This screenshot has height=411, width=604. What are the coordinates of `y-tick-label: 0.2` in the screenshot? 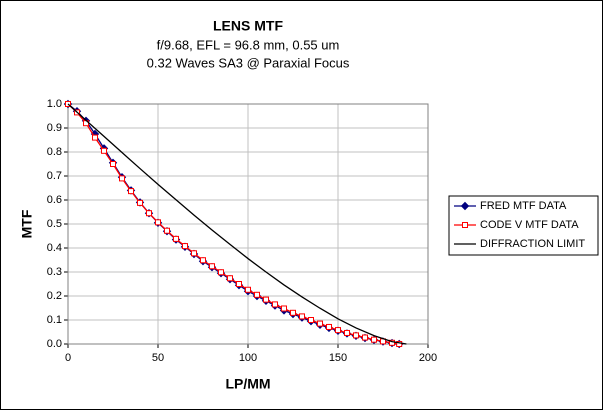 It's located at (54, 296).